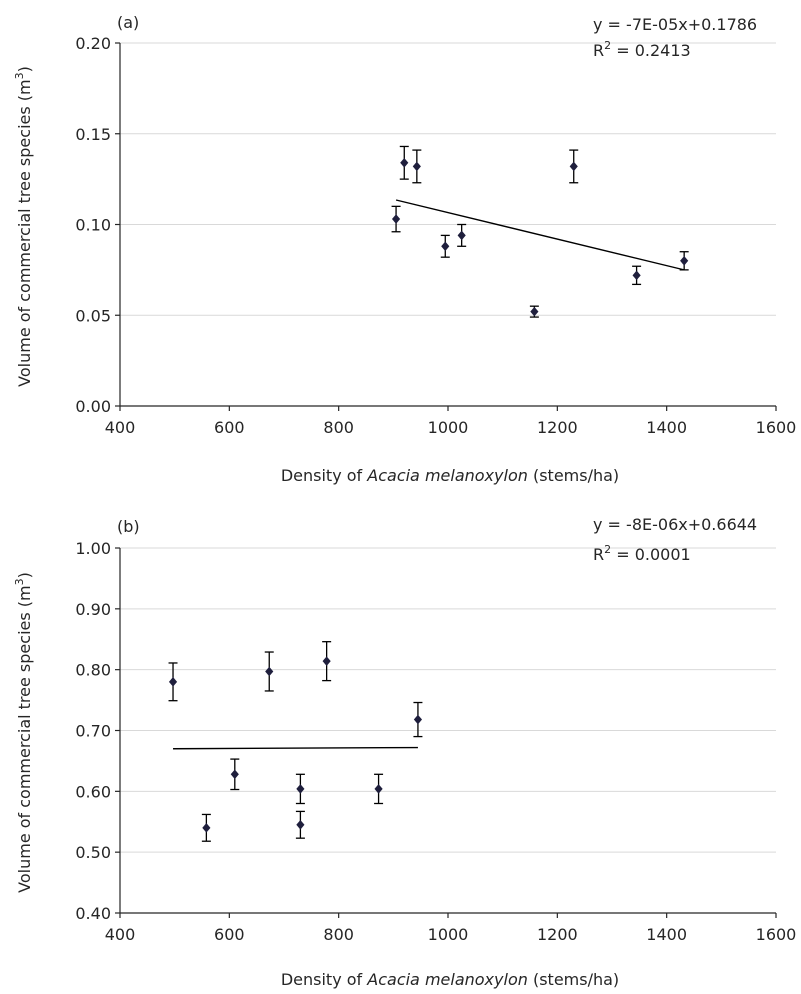 This screenshot has height=994, width=801. I want to click on y-tick-label: 0.70, so click(93, 731).